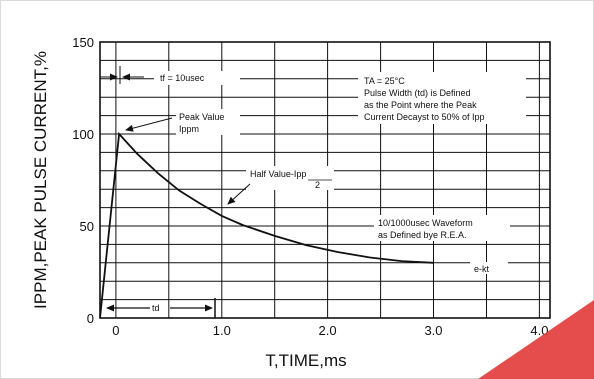 The width and height of the screenshot is (594, 379). What do you see at coordinates (156, 308) in the screenshot?
I see `td-label: td` at bounding box center [156, 308].